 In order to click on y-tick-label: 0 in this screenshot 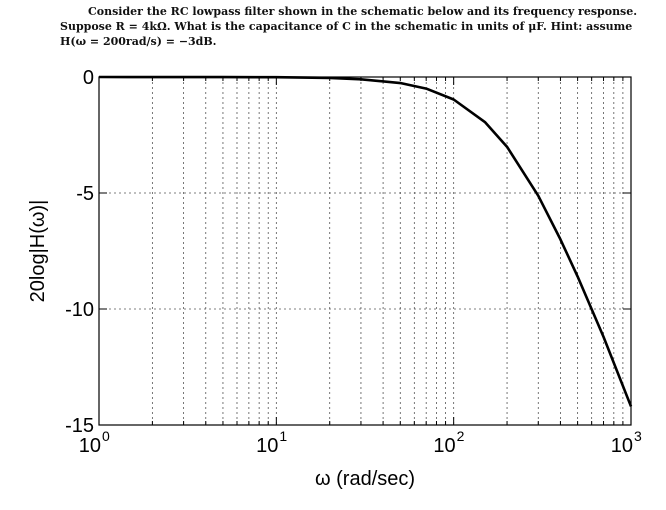, I will do `click(88, 78)`.